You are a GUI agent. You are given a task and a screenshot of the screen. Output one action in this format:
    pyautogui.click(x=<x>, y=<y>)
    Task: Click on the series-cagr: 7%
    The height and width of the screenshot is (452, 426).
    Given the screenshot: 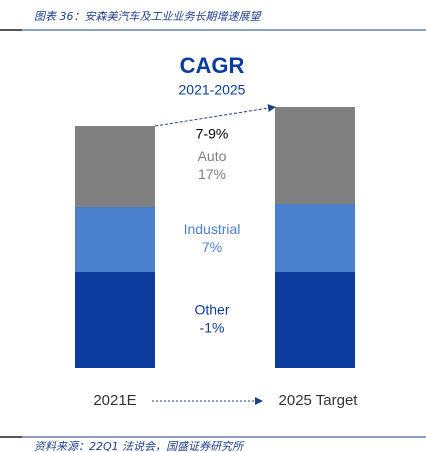 What is the action you would take?
    pyautogui.click(x=212, y=247)
    